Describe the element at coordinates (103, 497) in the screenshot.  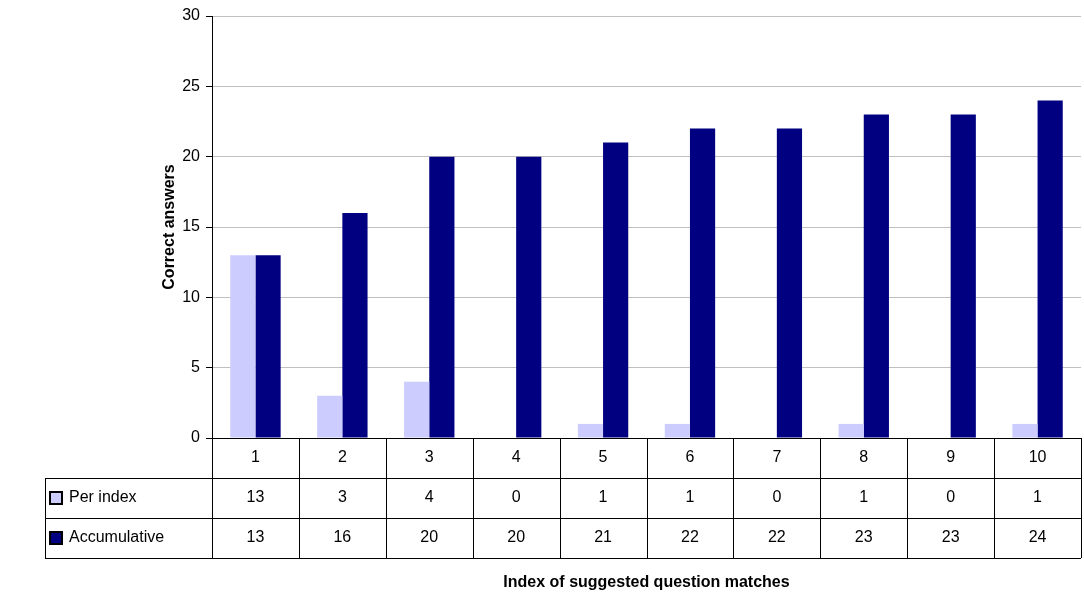
I see `legend-label: Per index` at that location.